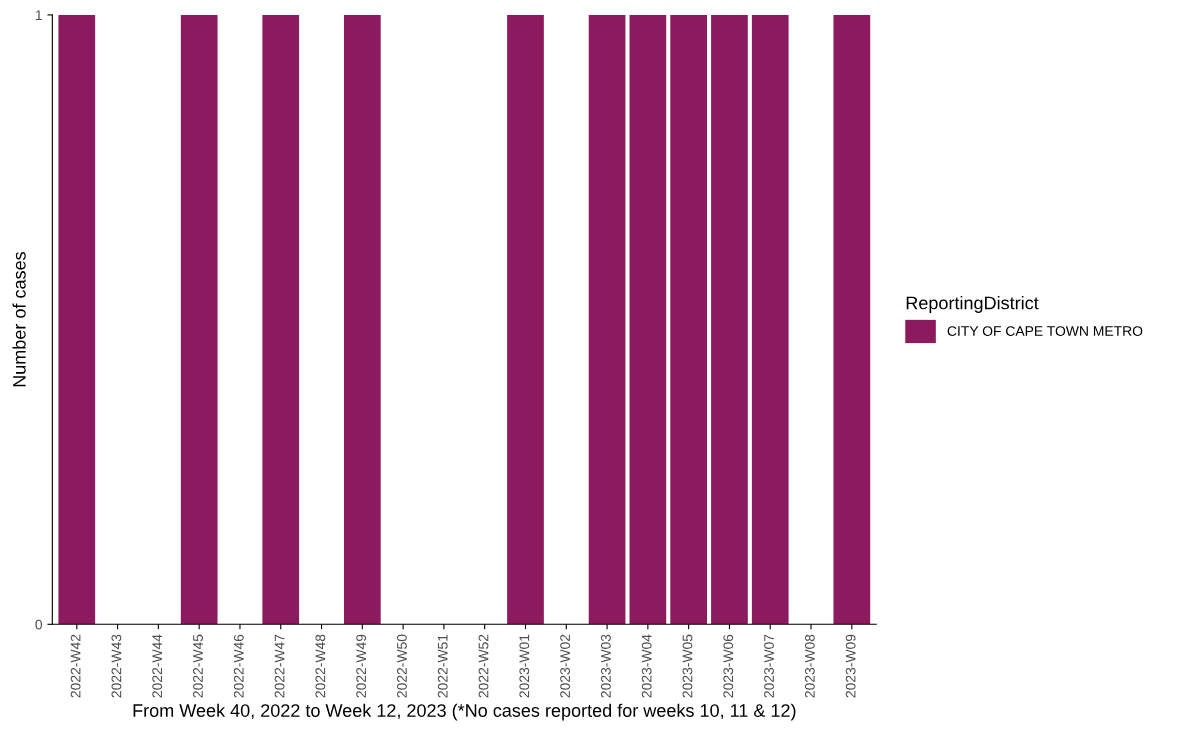 This screenshot has height=745, width=1189. Describe the element at coordinates (442, 666) in the screenshot. I see `x-tick-label: 2022-W51` at that location.